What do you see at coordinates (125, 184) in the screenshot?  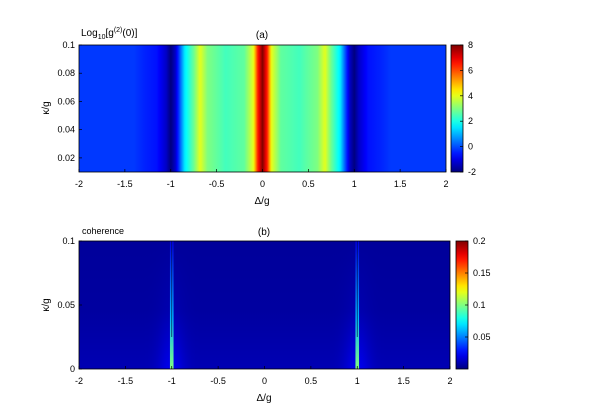 I see `panel-a-xtick-label: -1.5` at bounding box center [125, 184].